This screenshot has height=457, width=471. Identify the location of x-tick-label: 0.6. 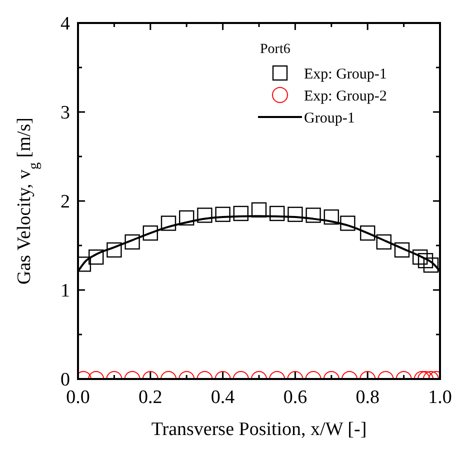
(295, 397).